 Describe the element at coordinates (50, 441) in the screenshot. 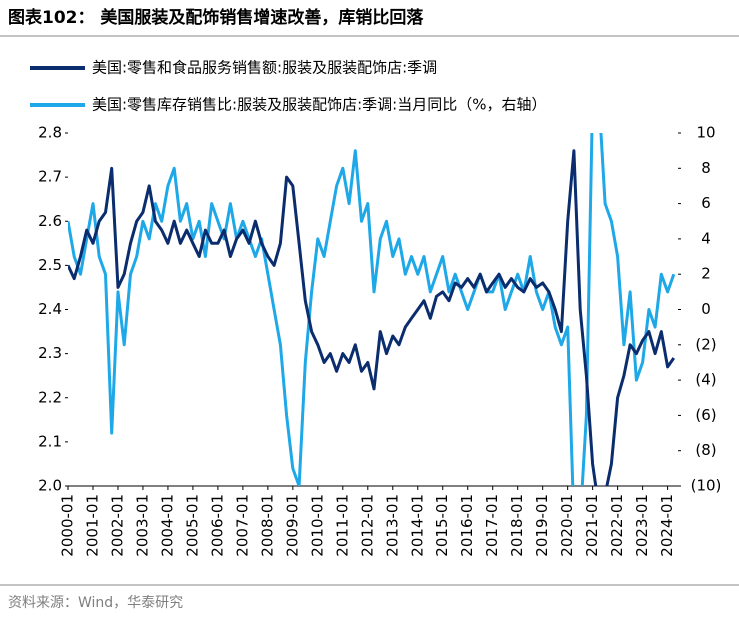

I see `y-tick-label: 2.1` at that location.